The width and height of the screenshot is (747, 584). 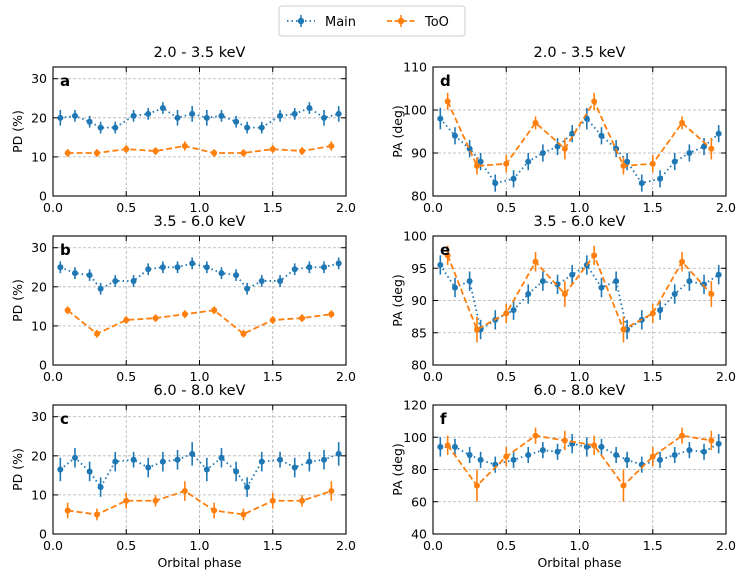 What do you see at coordinates (579, 562) in the screenshot?
I see `x-axis-label: Orbital phase` at bounding box center [579, 562].